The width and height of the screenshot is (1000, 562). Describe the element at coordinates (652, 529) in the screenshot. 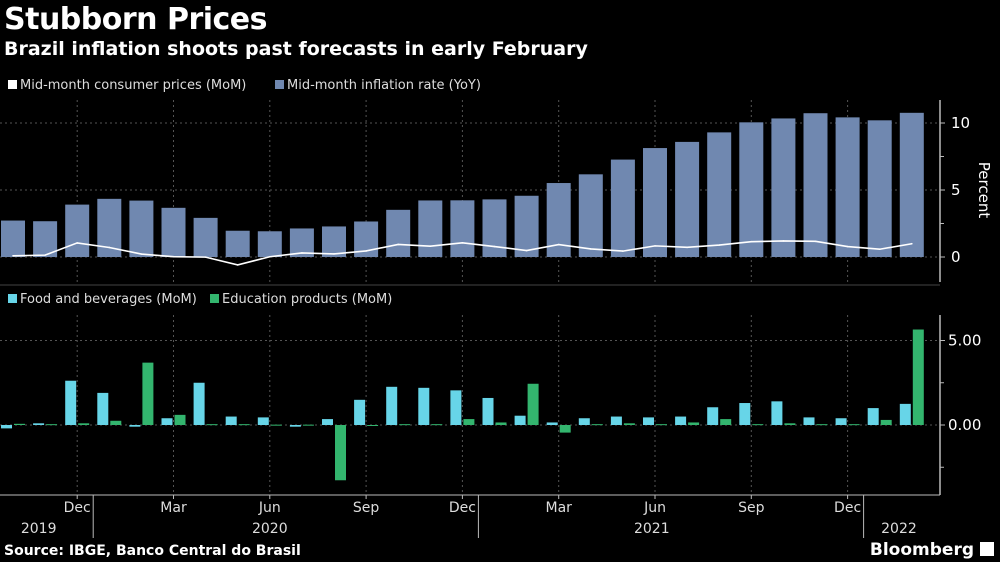

I see `year-label: 2021` at that location.